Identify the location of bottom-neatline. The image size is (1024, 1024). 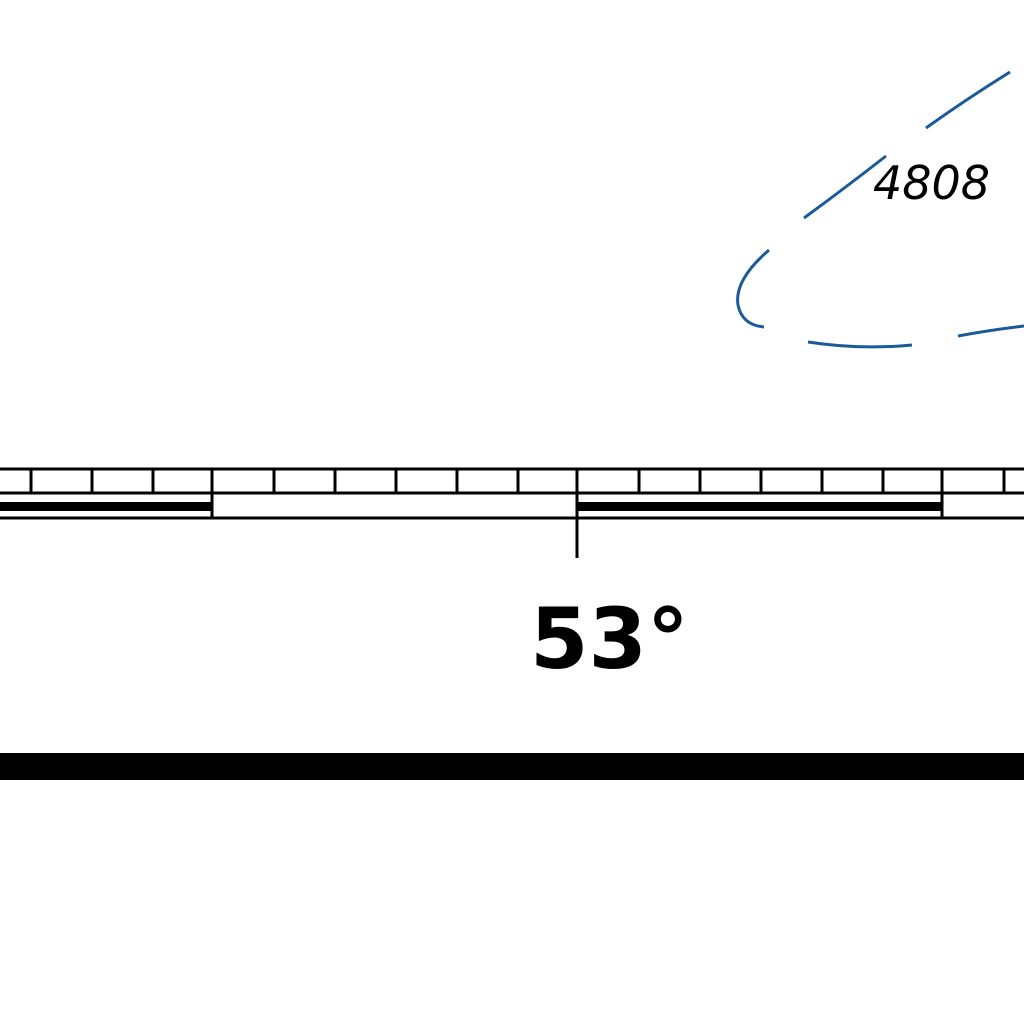
(512, 766).